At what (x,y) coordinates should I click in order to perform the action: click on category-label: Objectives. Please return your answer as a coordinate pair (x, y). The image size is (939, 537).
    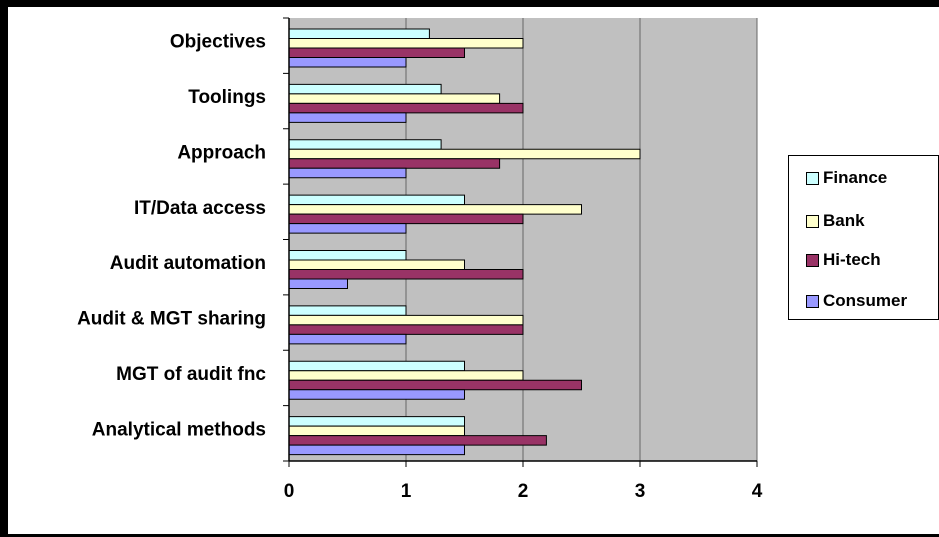
    Looking at the image, I should click on (218, 42).